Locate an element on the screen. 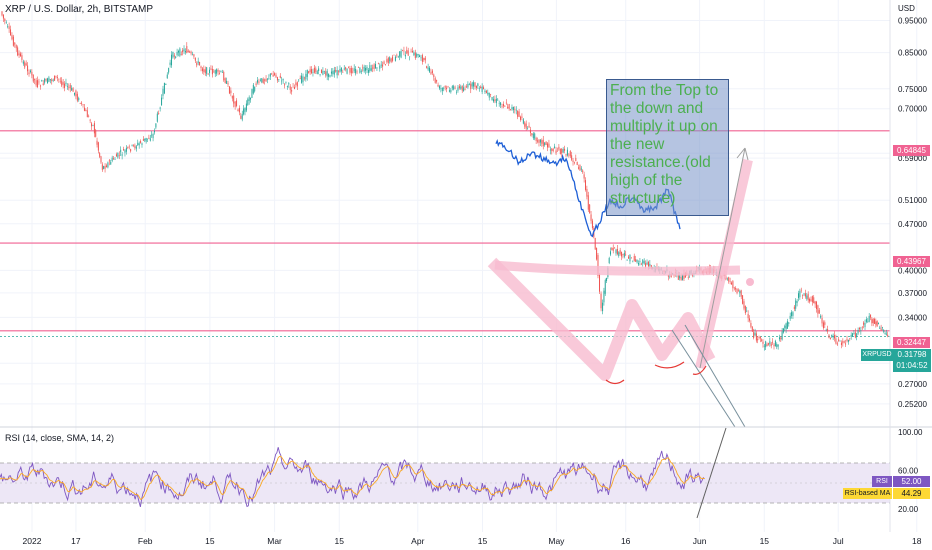  pink-arrow-drawing is located at coordinates (724, 264).